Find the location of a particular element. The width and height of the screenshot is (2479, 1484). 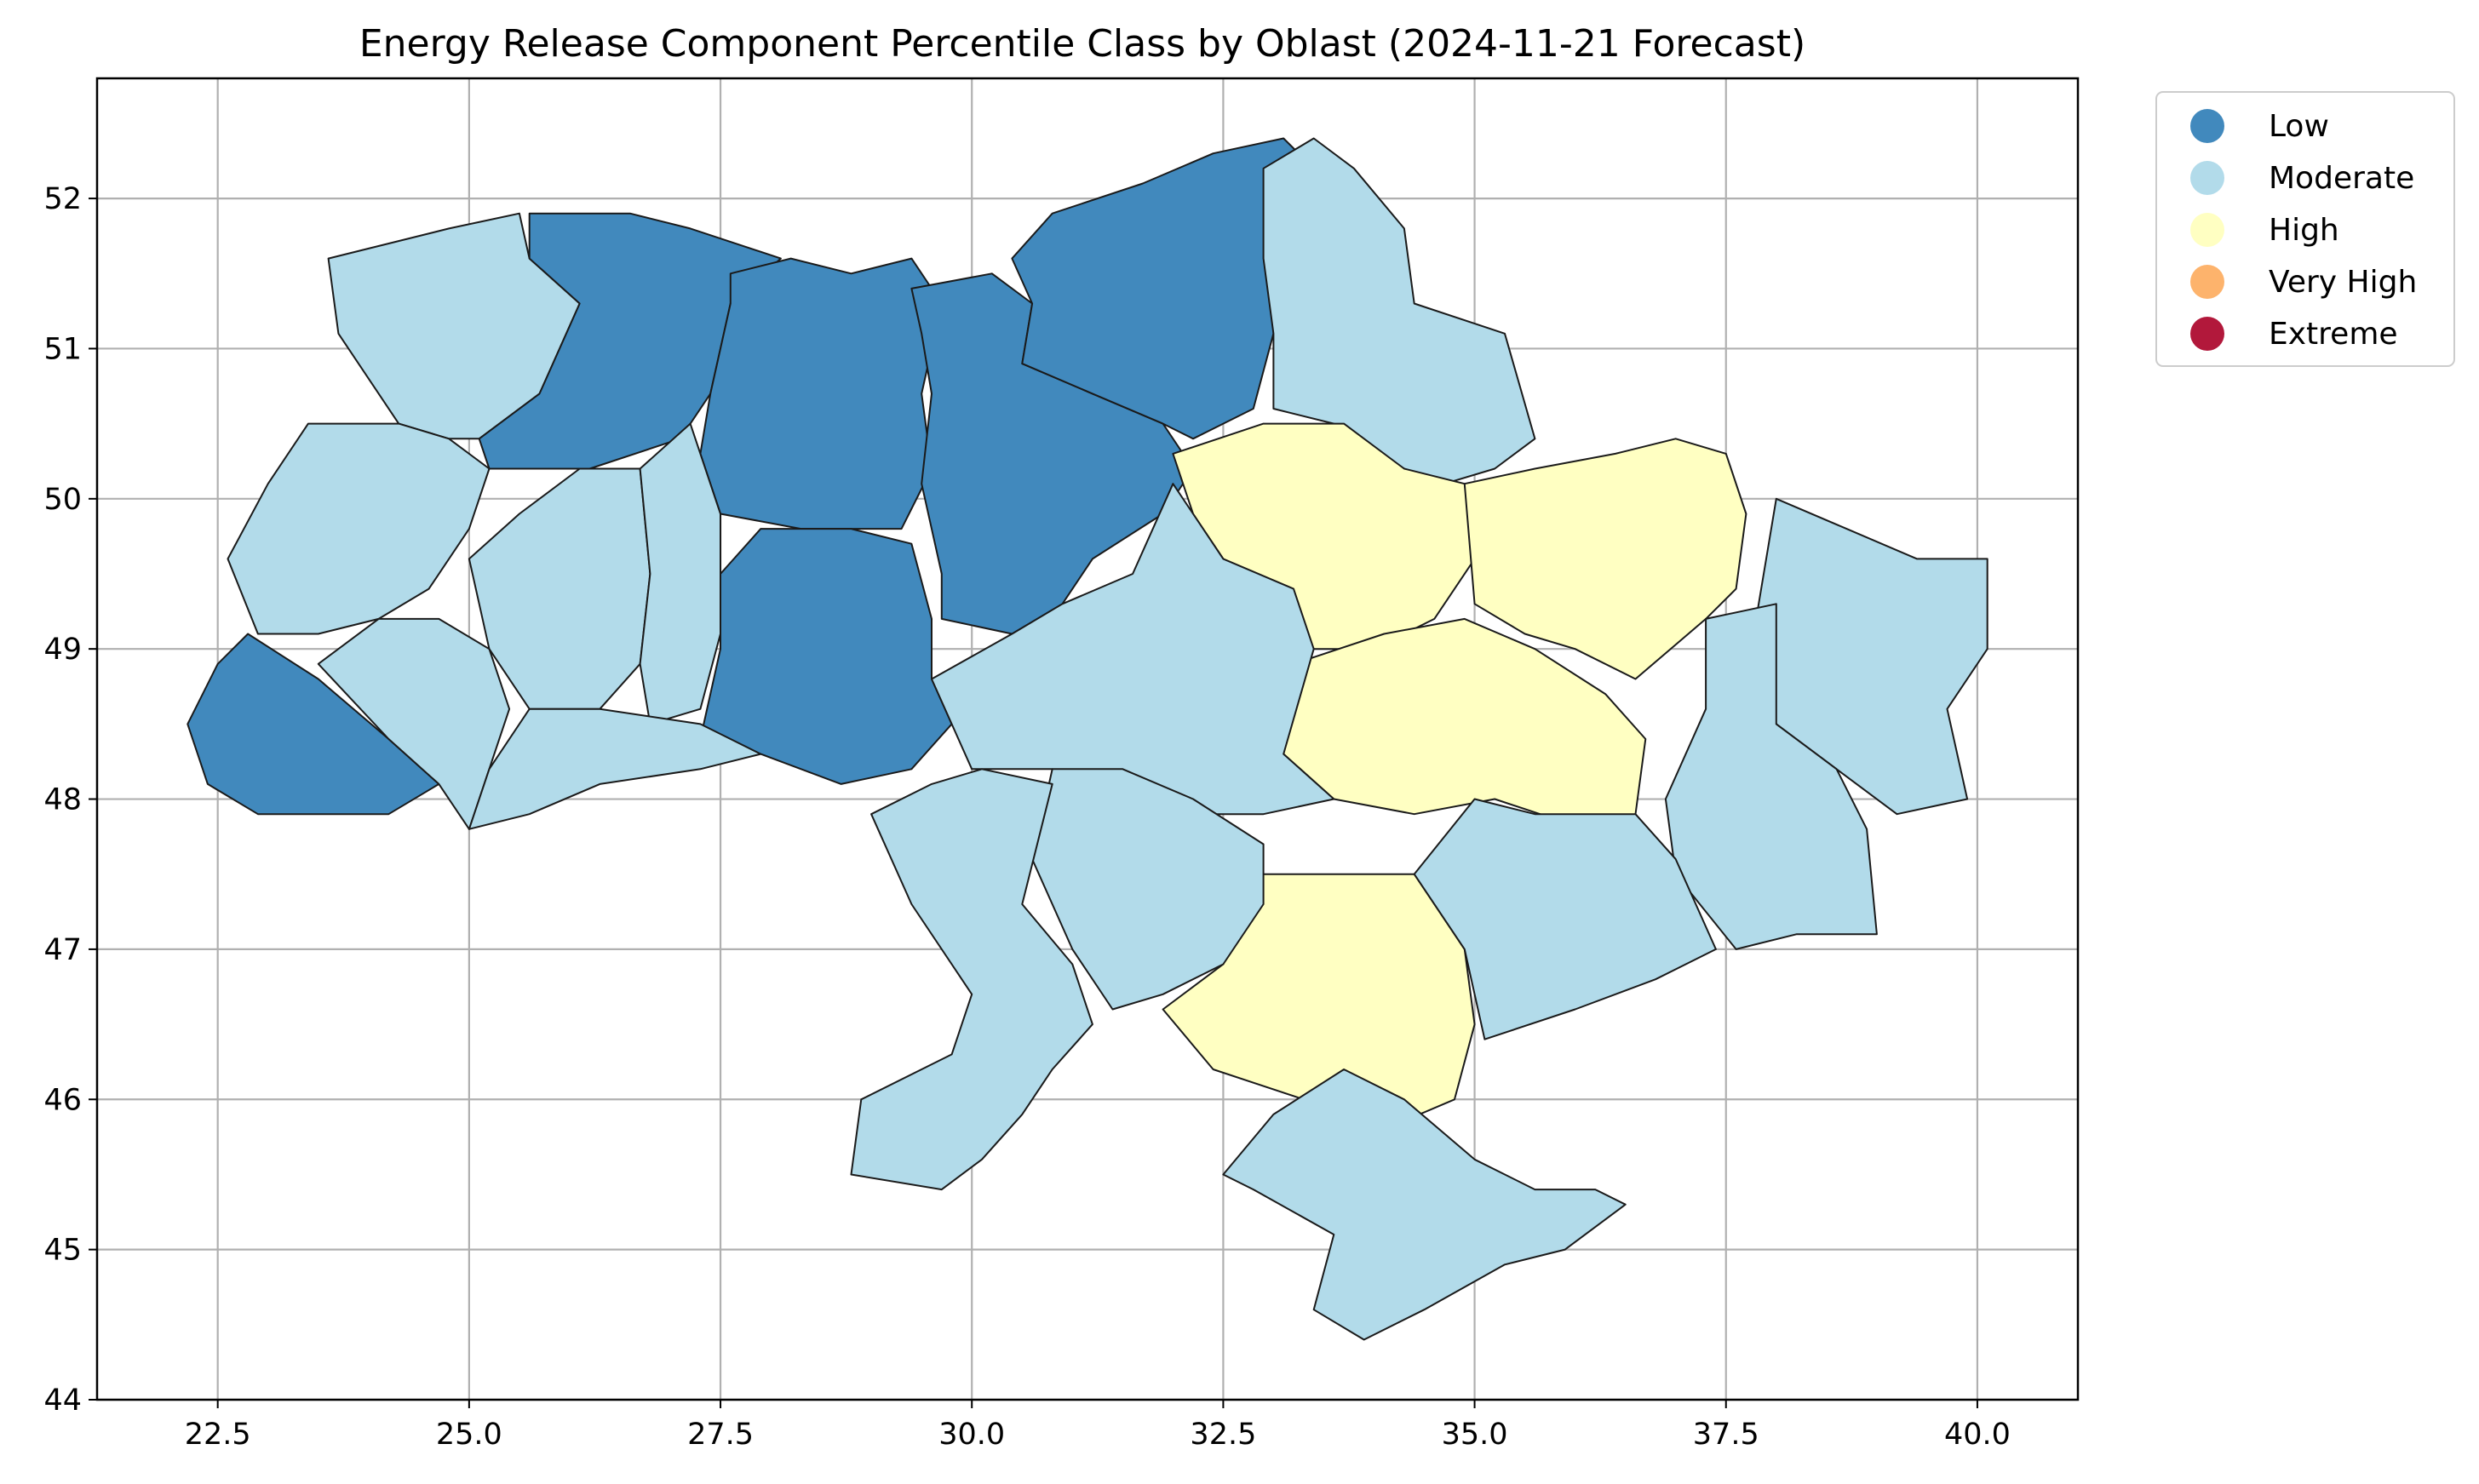

legend-label: Very High is located at coordinates (2343, 282).